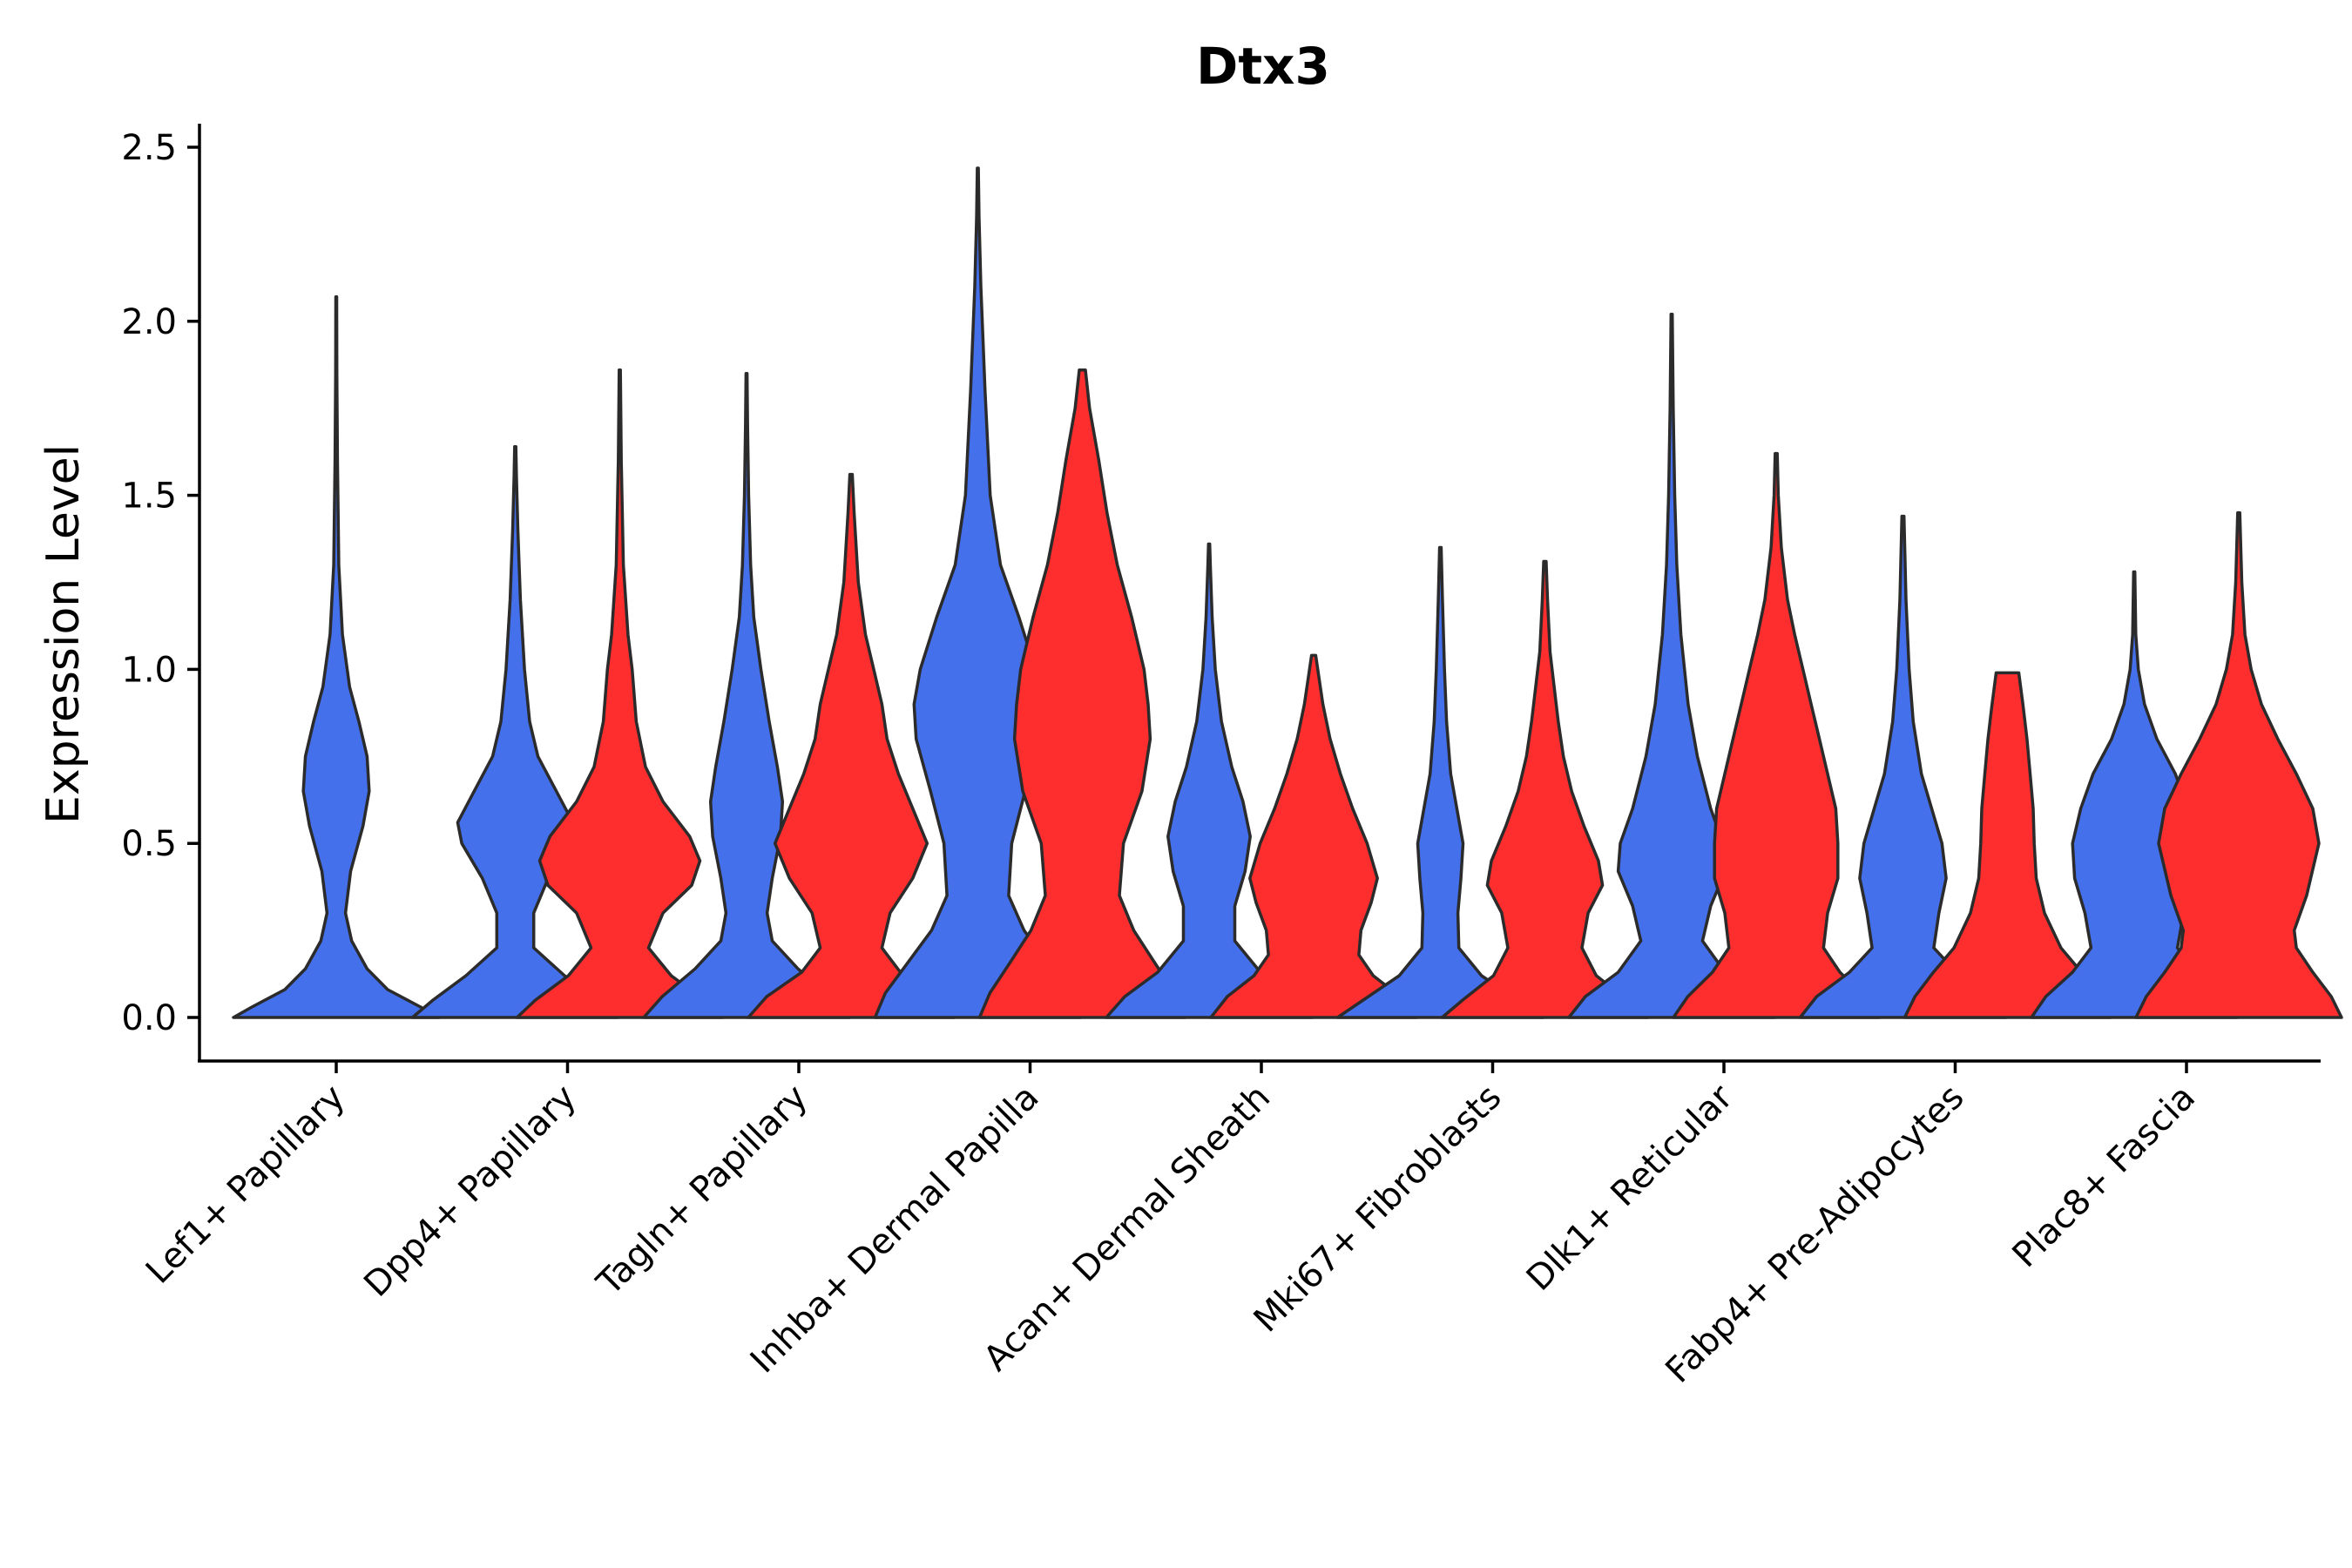 Image resolution: width=2352 pixels, height=1568 pixels. Describe the element at coordinates (64, 634) in the screenshot. I see `y-axis-label: Expression Level` at that location.